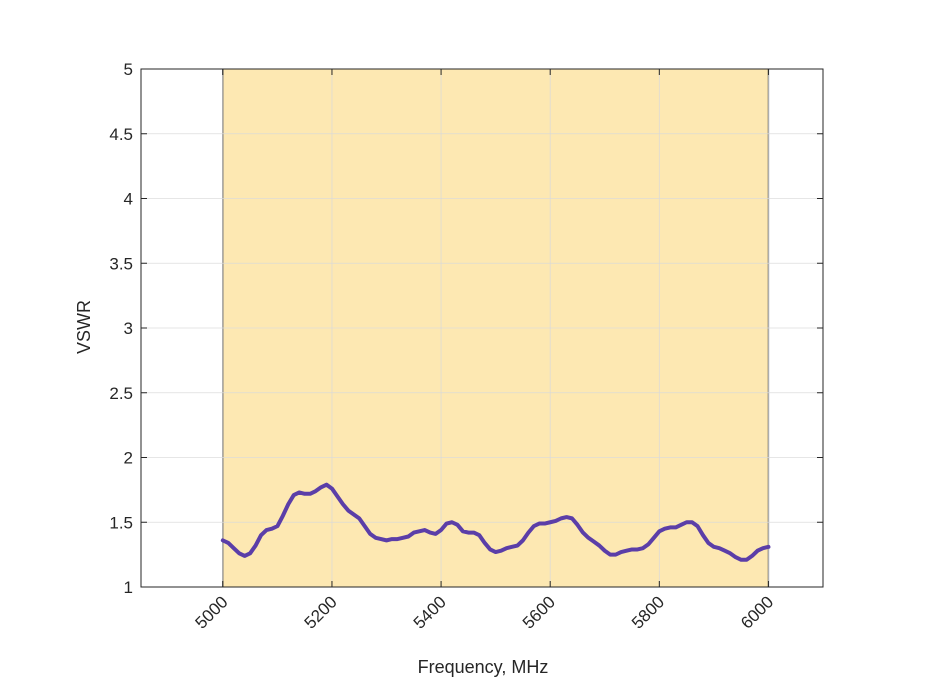 Image resolution: width=933 pixels, height=700 pixels. I want to click on y-tick-label: 2, so click(128, 458).